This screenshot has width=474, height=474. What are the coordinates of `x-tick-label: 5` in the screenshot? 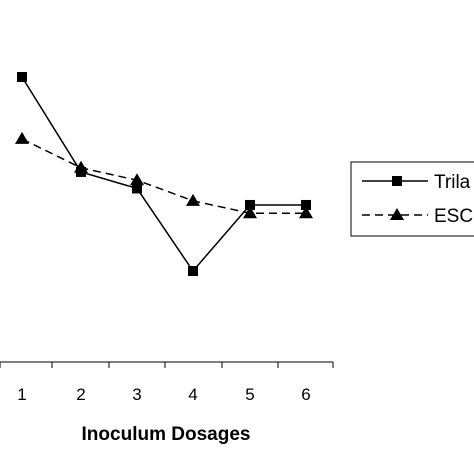 It's located at (249, 394).